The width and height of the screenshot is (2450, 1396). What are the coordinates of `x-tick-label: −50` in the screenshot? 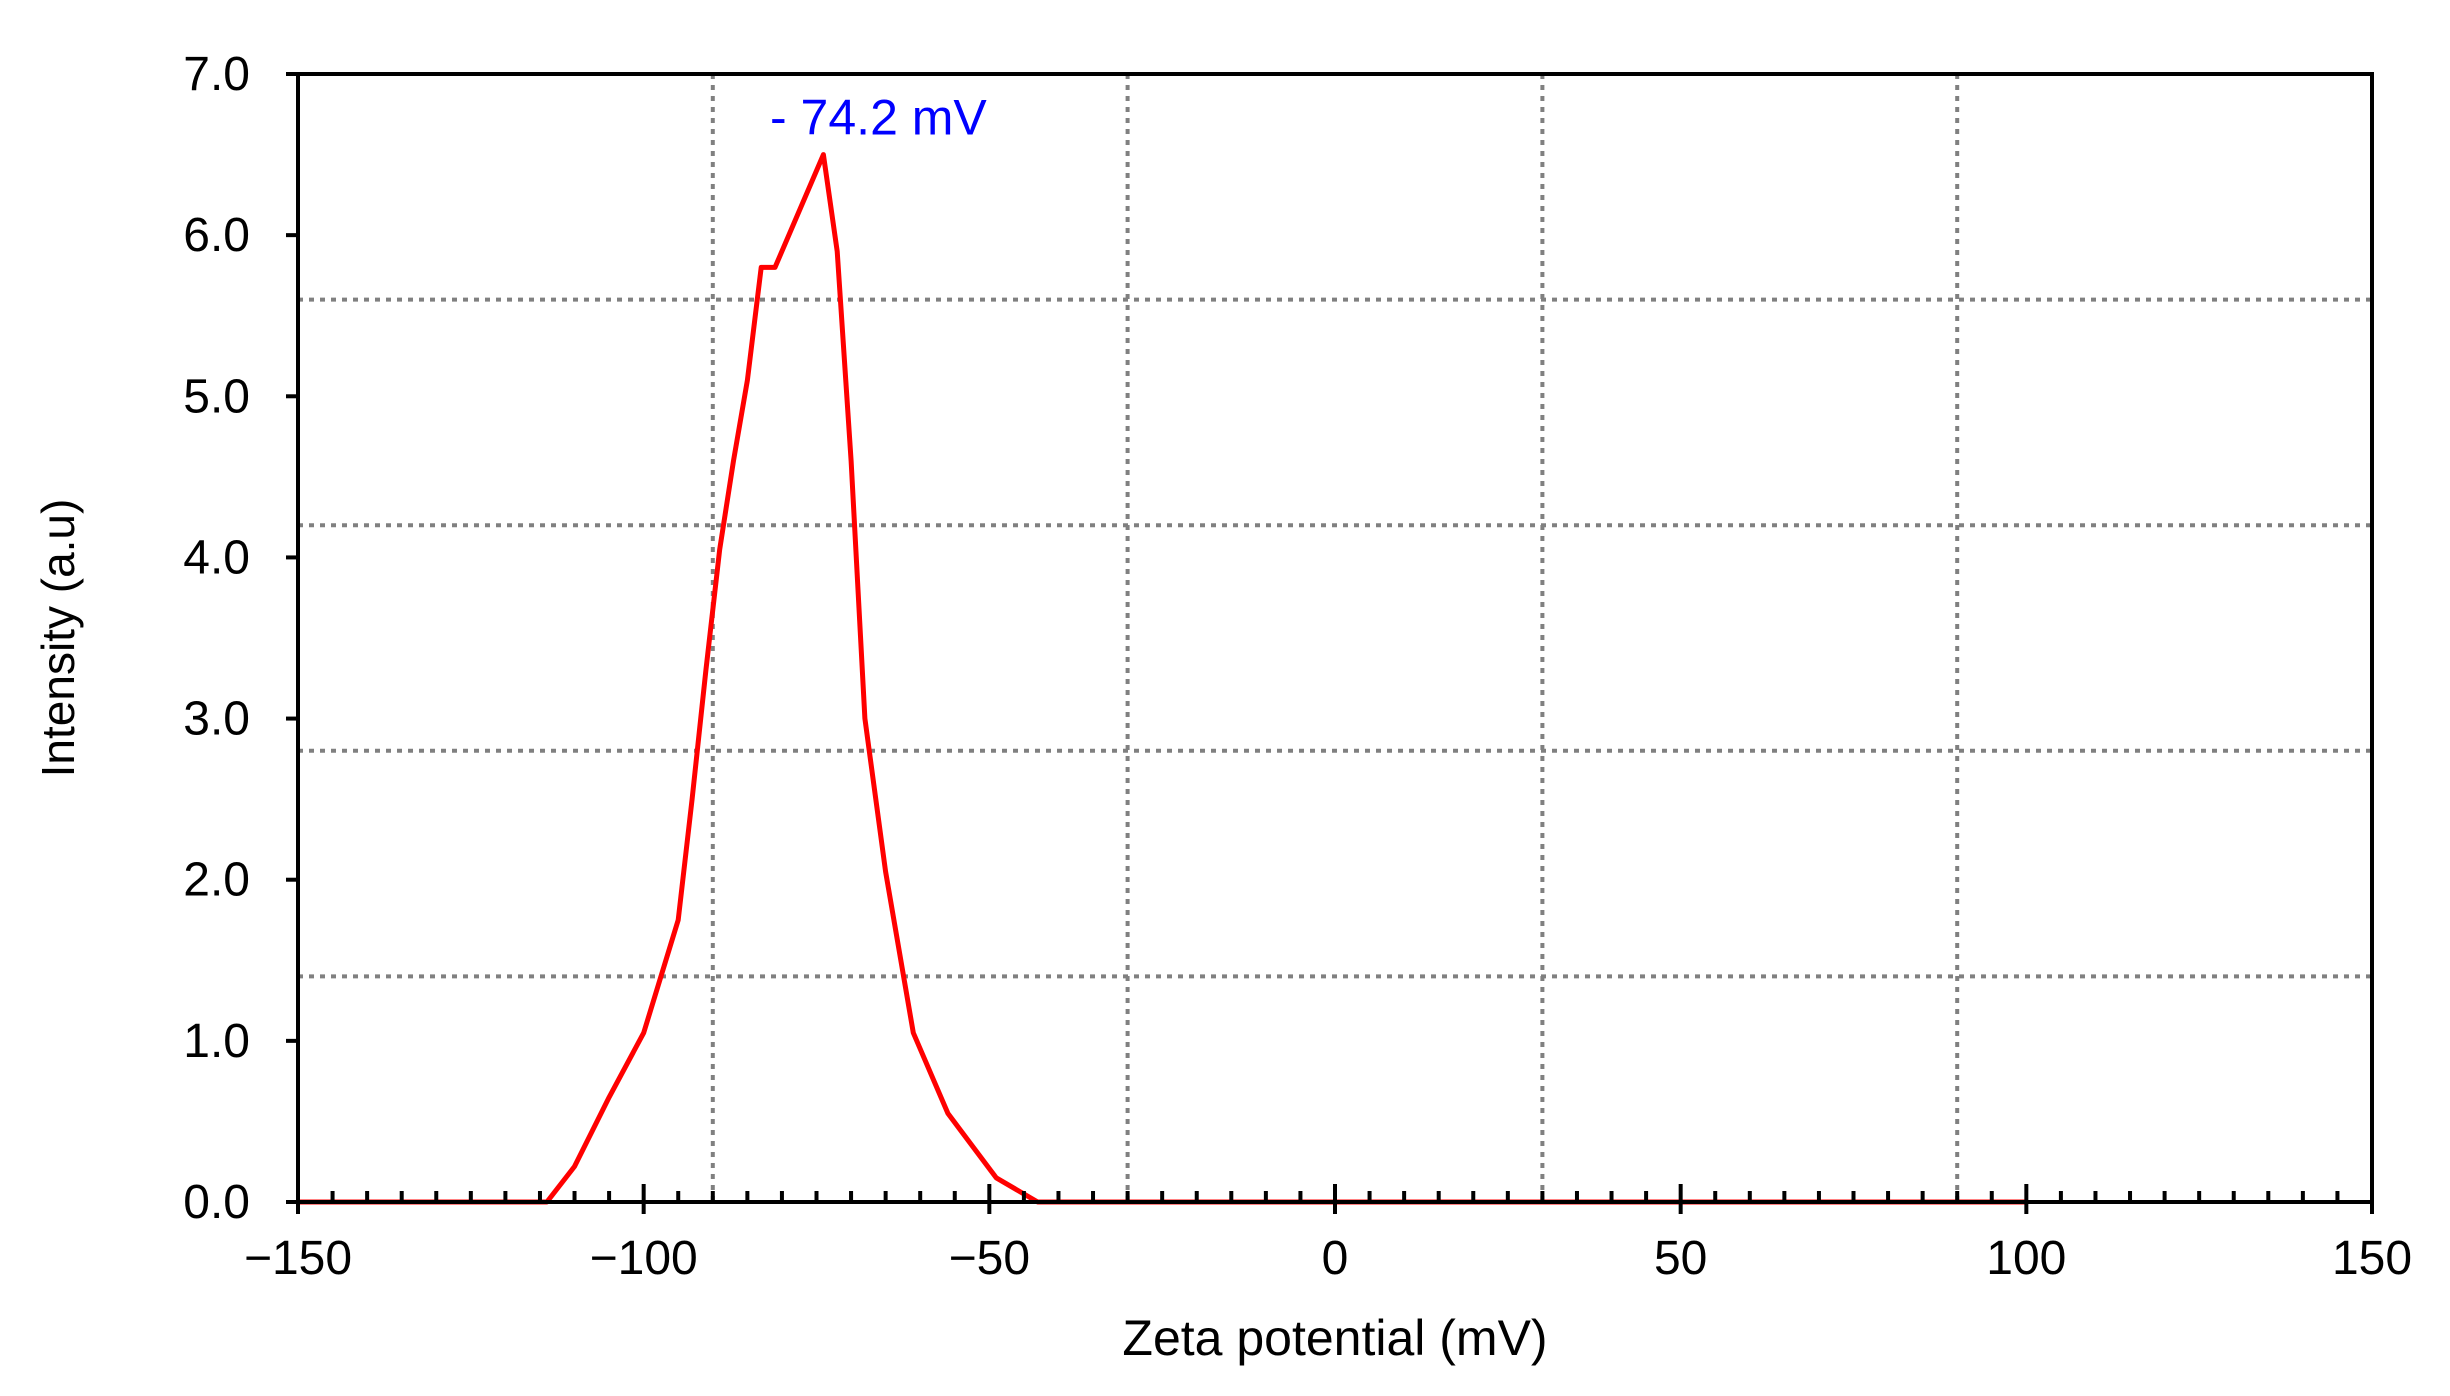 It's located at (989, 1258).